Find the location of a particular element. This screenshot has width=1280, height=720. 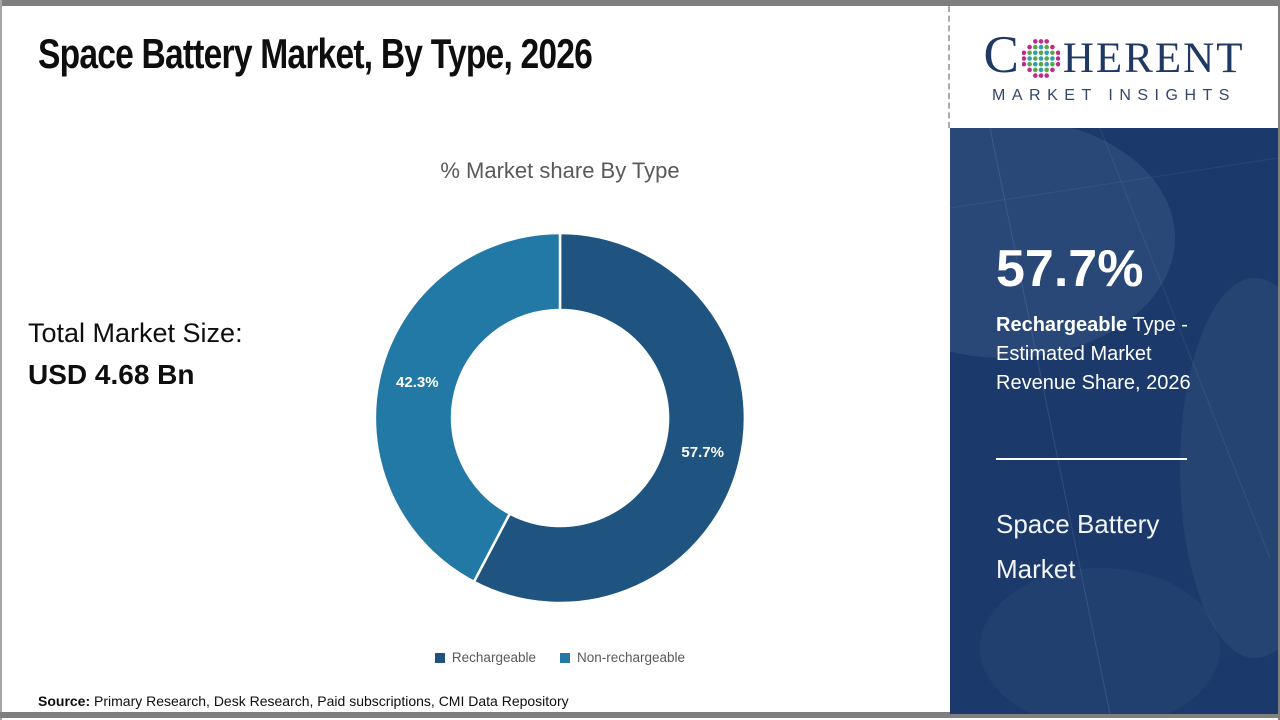

total-market-size-block: Total Market Size: USD 4.68 Bn is located at coordinates (135, 354).